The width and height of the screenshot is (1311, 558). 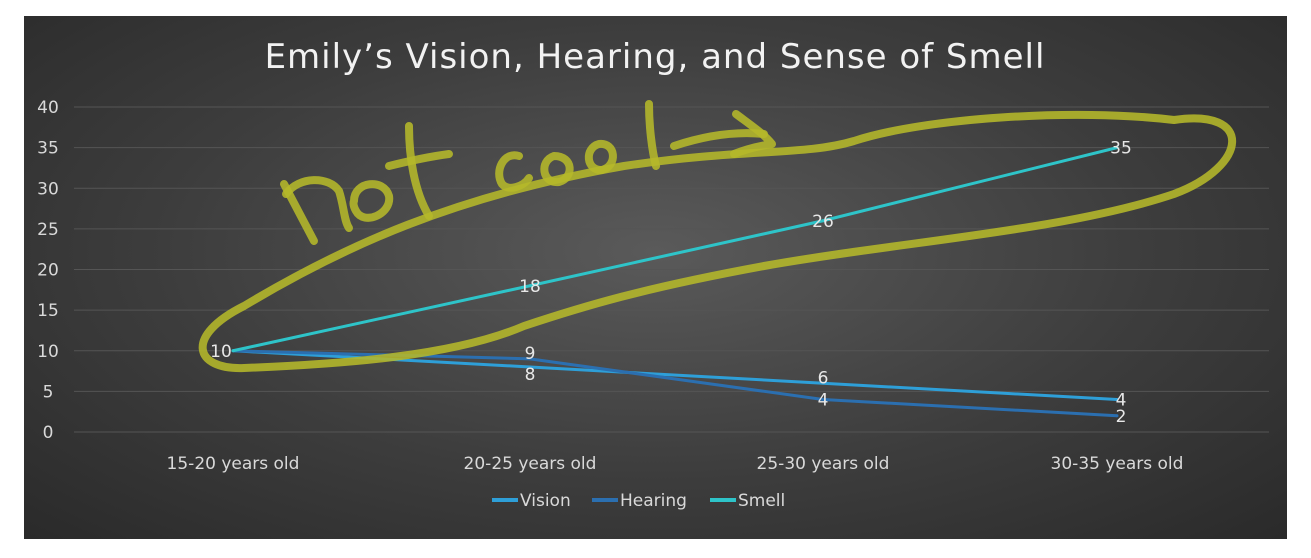 I want to click on x-tick-label: 25-30 years old, so click(x=823, y=464).